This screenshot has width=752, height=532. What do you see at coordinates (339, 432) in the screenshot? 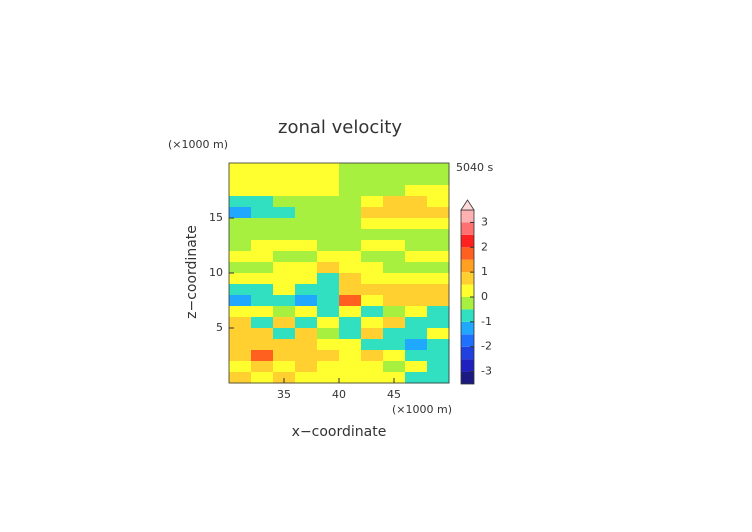
I see `x-axis-label: x−coordinate` at bounding box center [339, 432].